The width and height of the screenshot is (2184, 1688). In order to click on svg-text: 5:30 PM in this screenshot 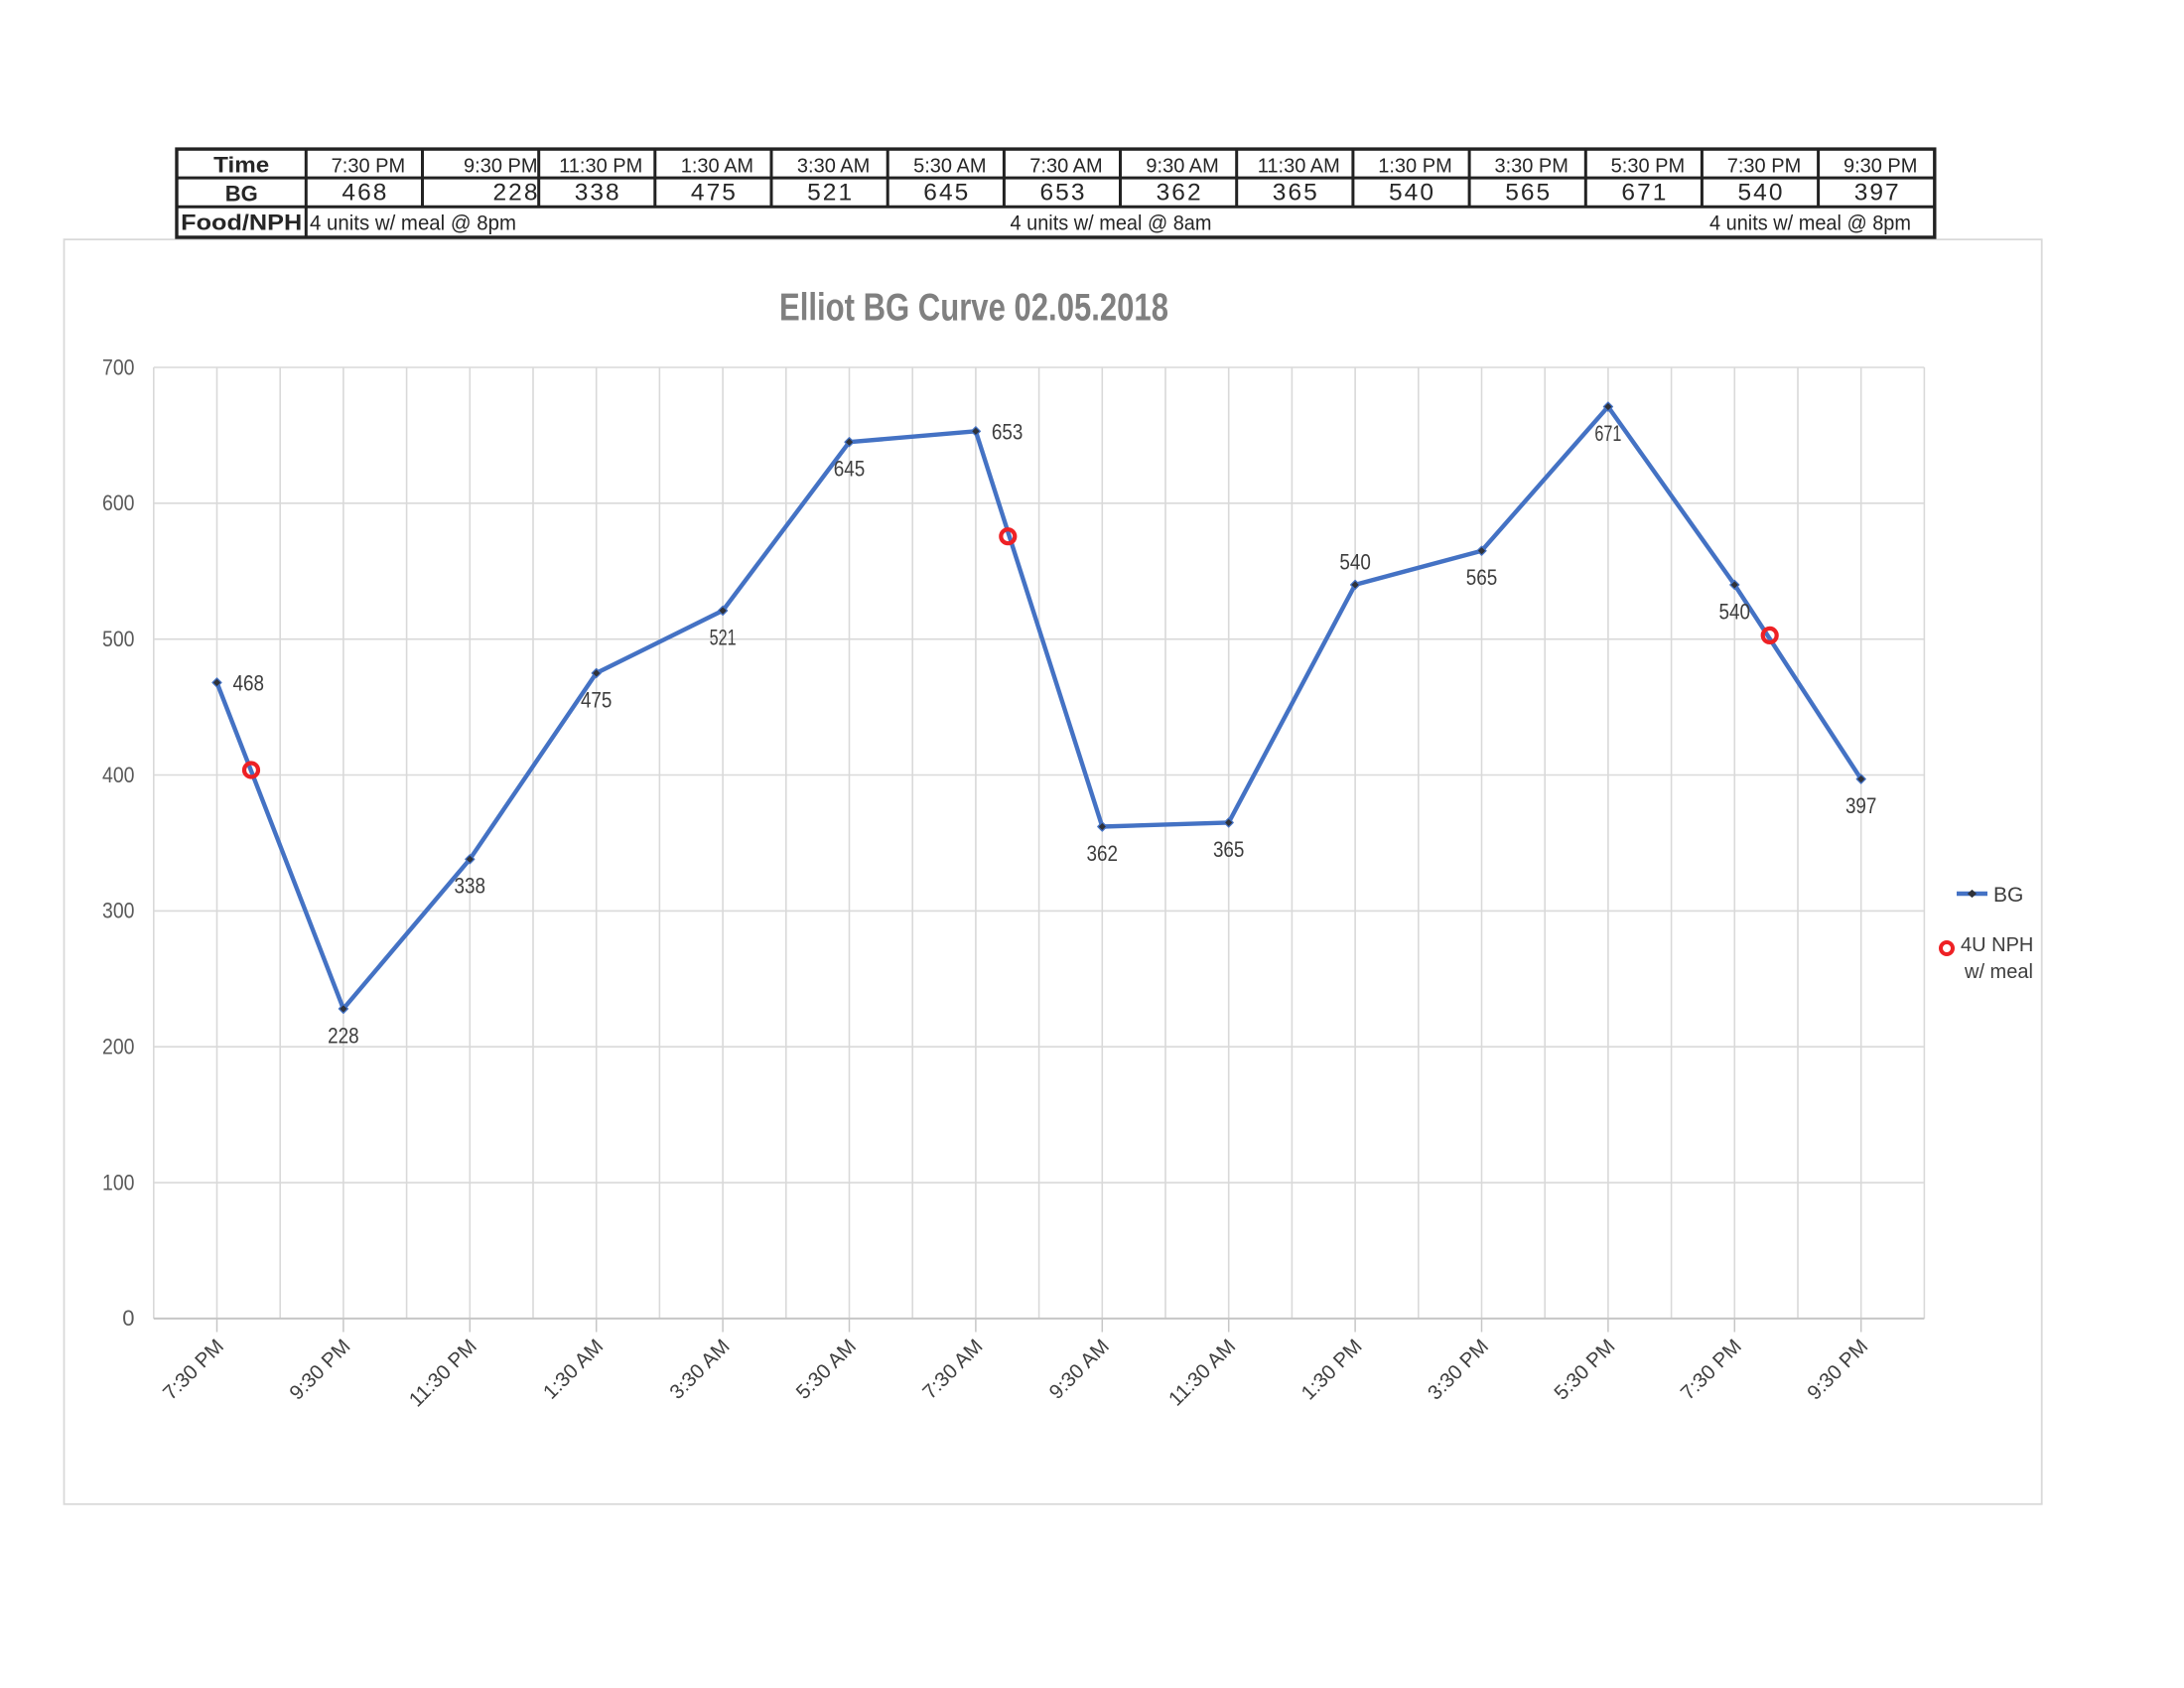, I will do `click(1648, 166)`.